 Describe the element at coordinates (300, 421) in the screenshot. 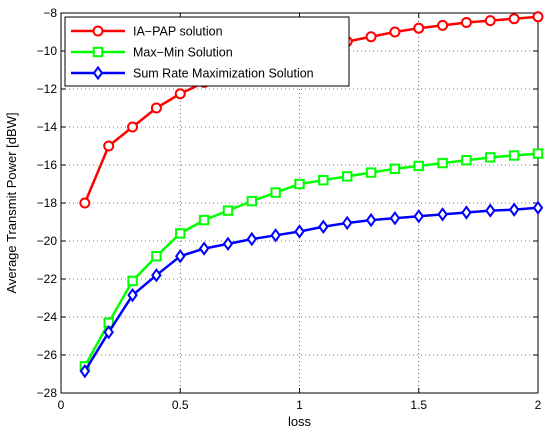

I see `x-axis-label: loss` at that location.